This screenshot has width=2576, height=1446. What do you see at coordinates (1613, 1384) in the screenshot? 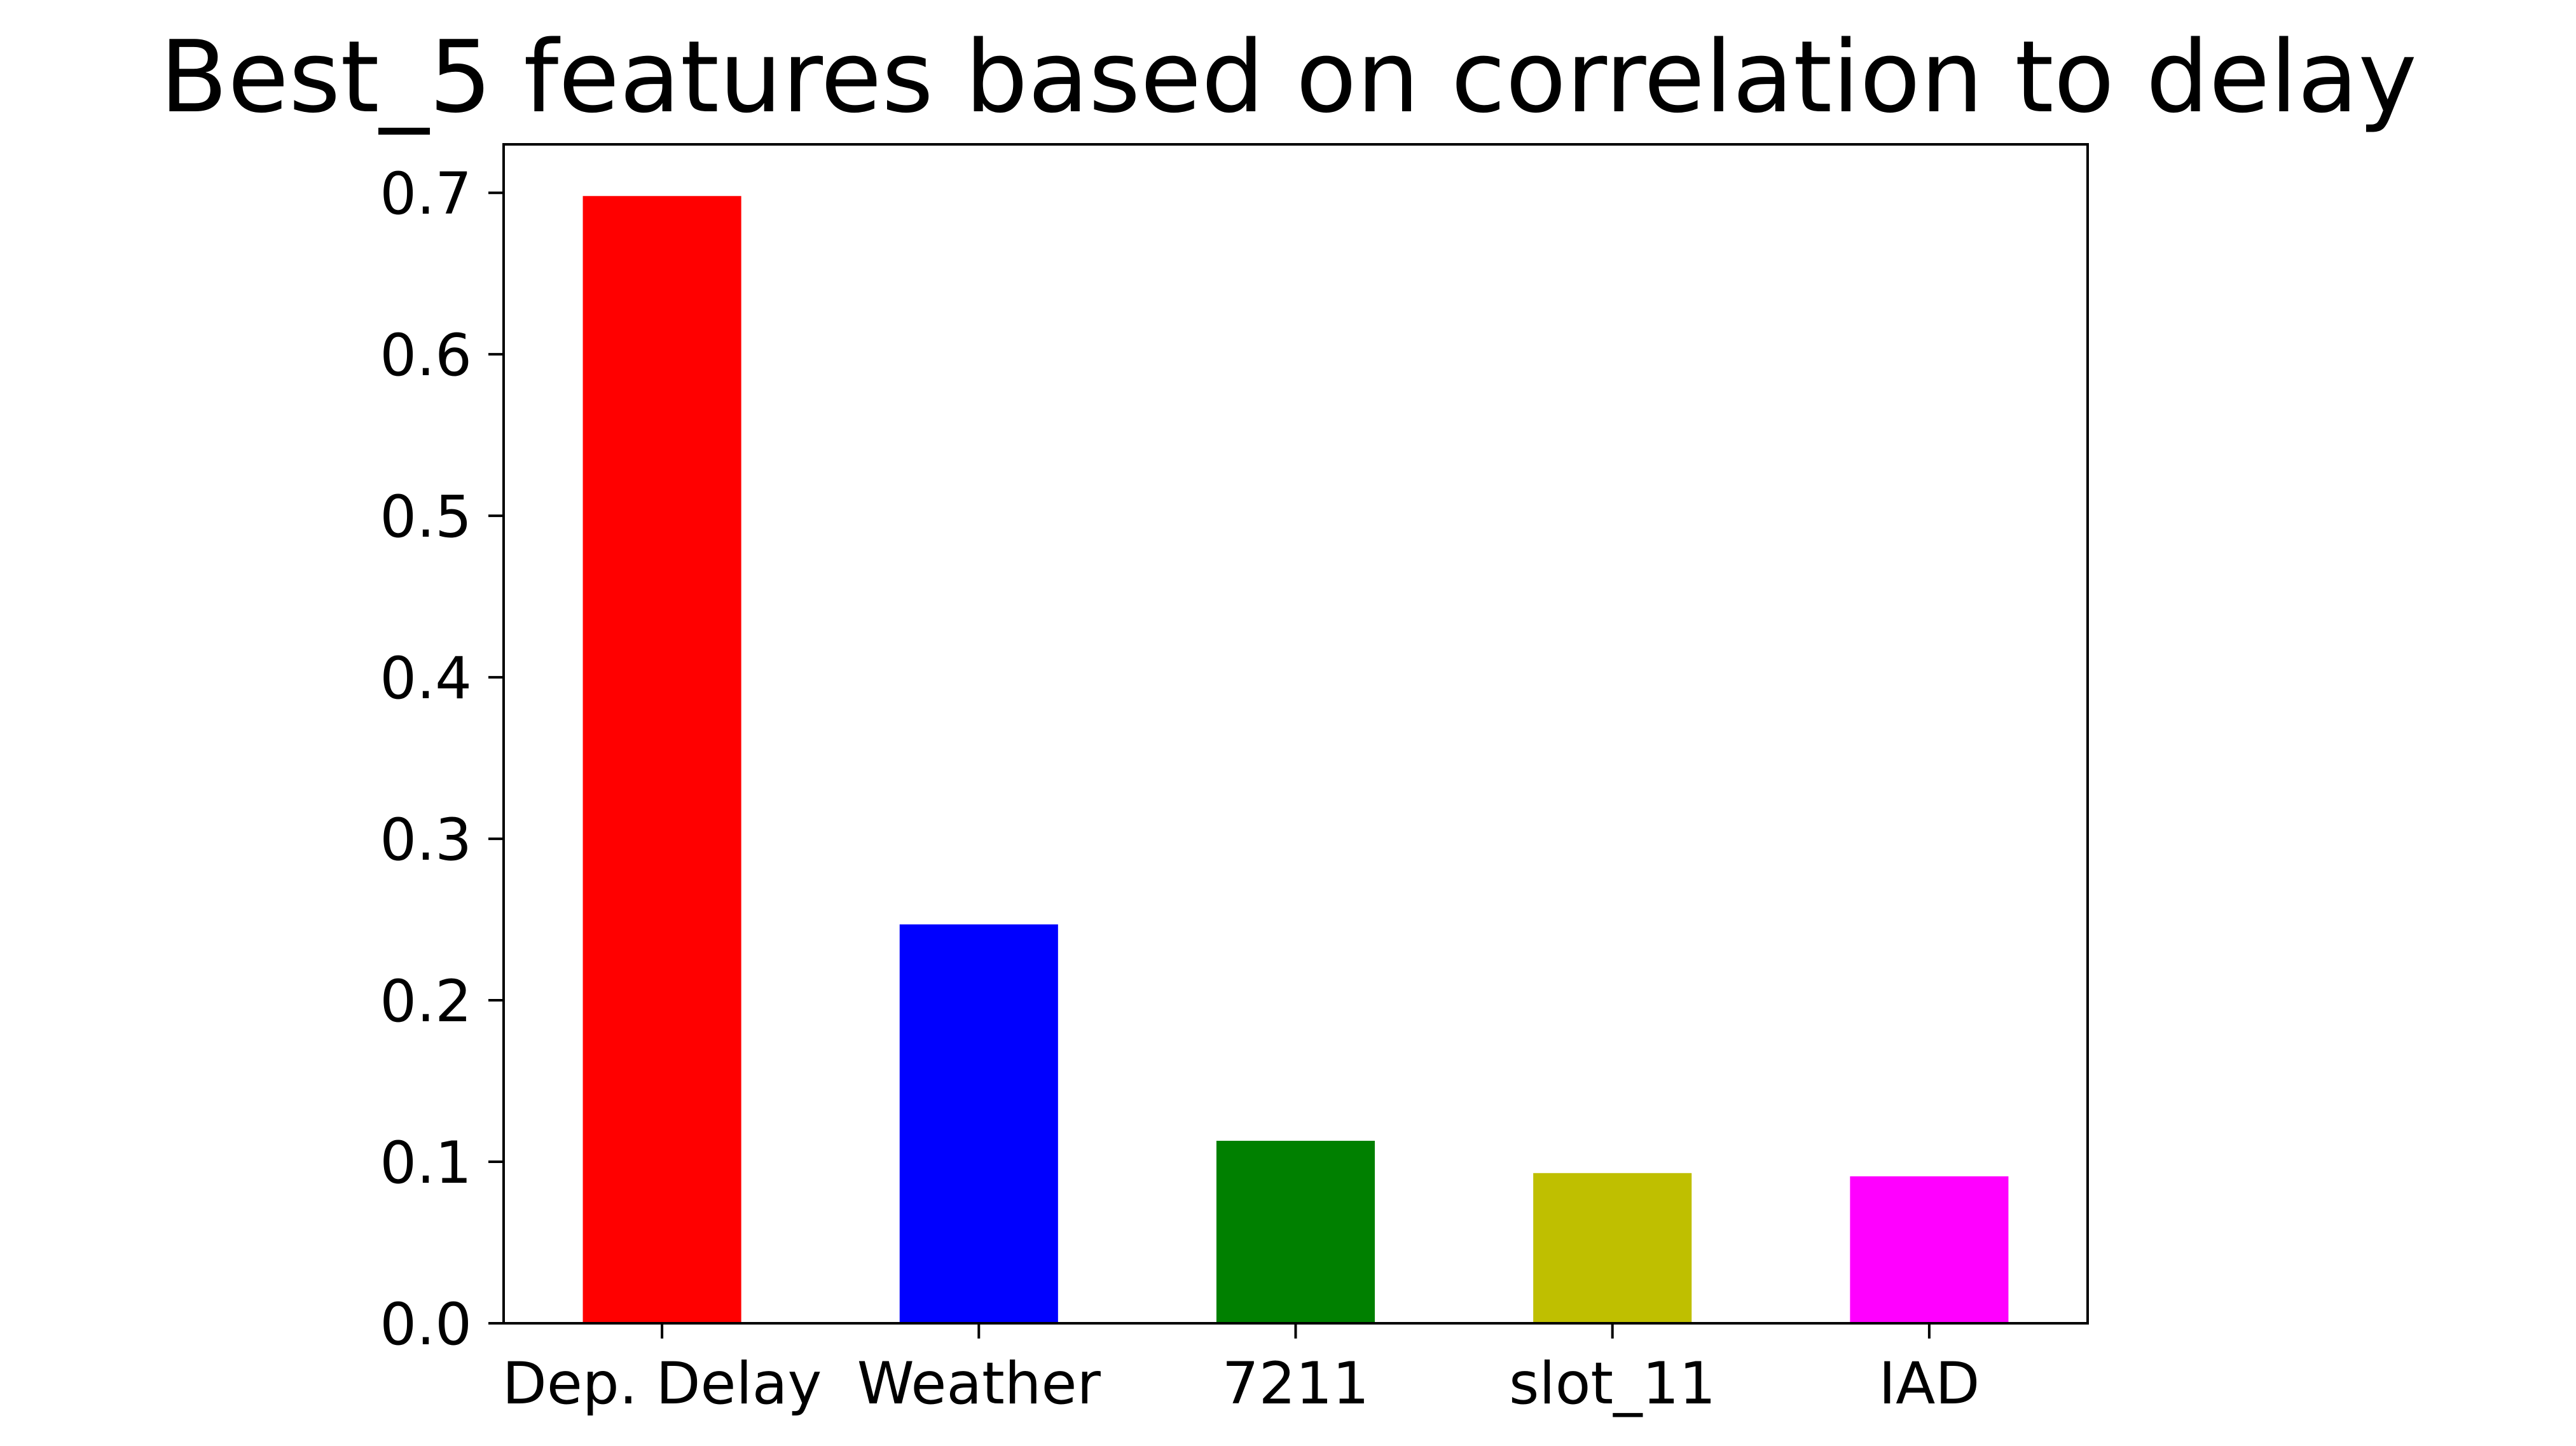
I see `x-tick-label-slot-11: slot_11` at bounding box center [1613, 1384].